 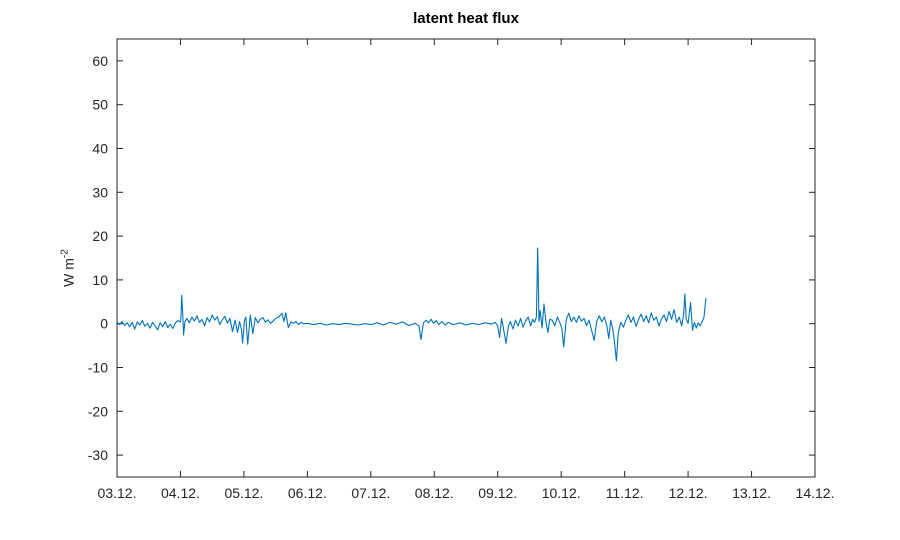 What do you see at coordinates (434, 493) in the screenshot?
I see `x-tick-label: 08.12.` at bounding box center [434, 493].